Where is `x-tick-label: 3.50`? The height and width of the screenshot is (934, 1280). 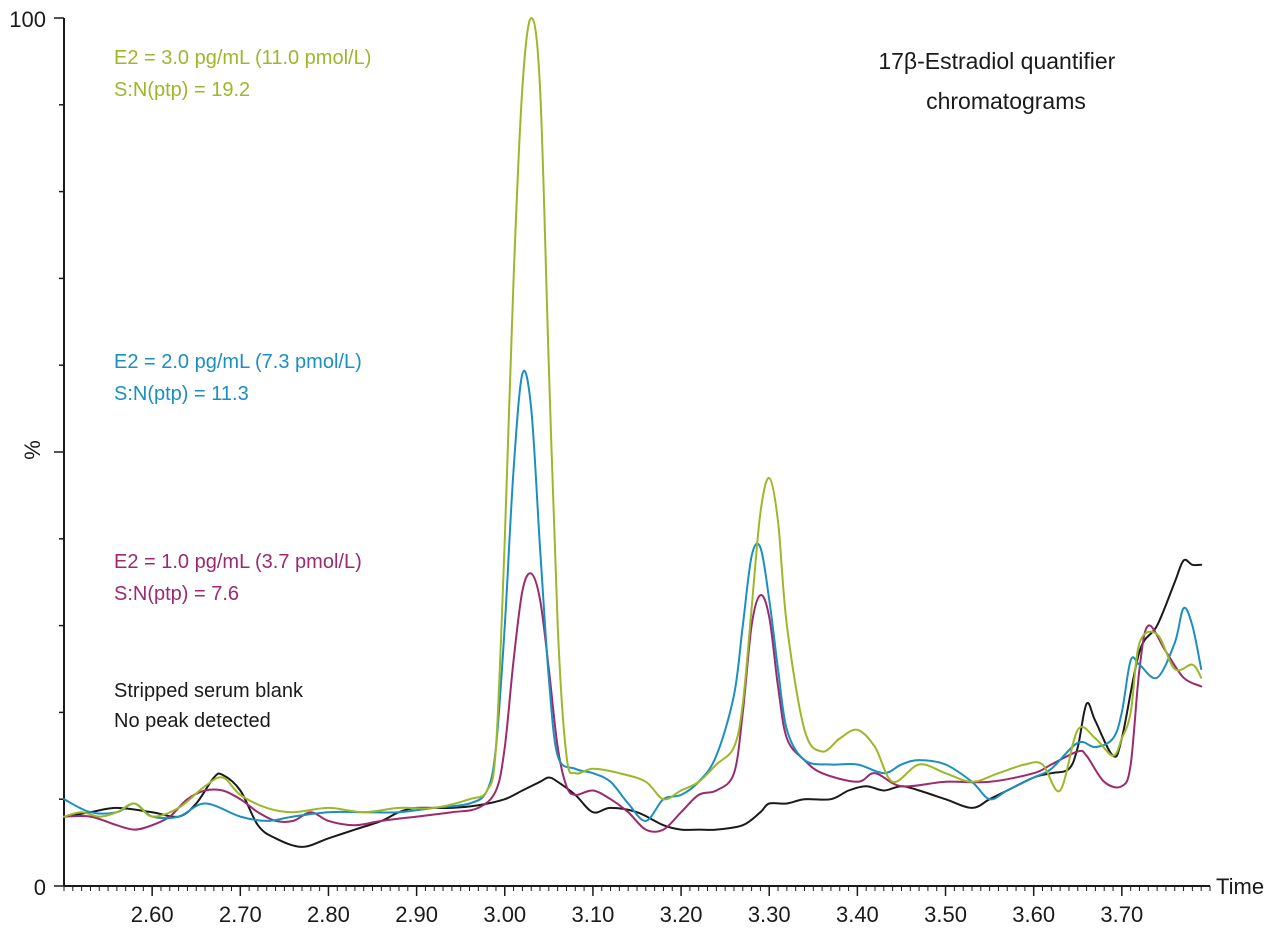 x-tick-label: 3.50 is located at coordinates (945, 914).